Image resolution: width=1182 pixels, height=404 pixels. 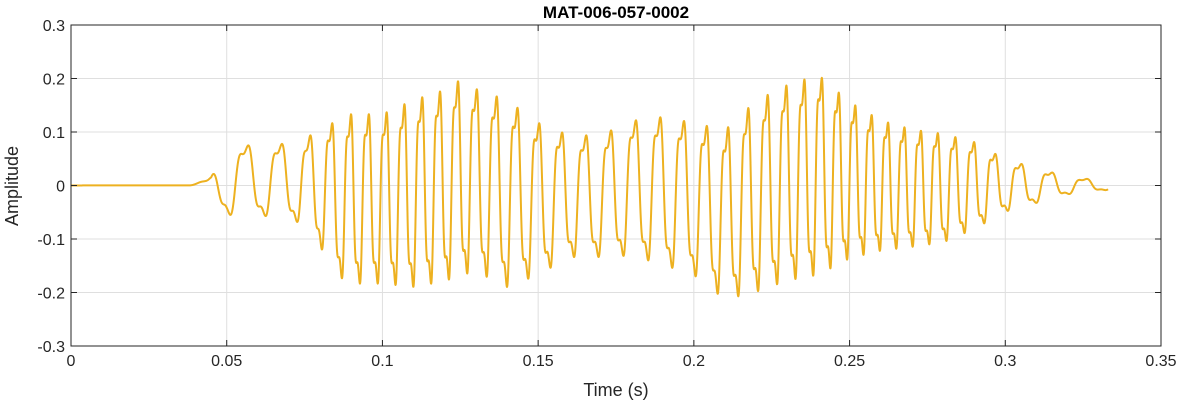 What do you see at coordinates (382, 361) in the screenshot?
I see `x-tick-label: 0.1` at bounding box center [382, 361].